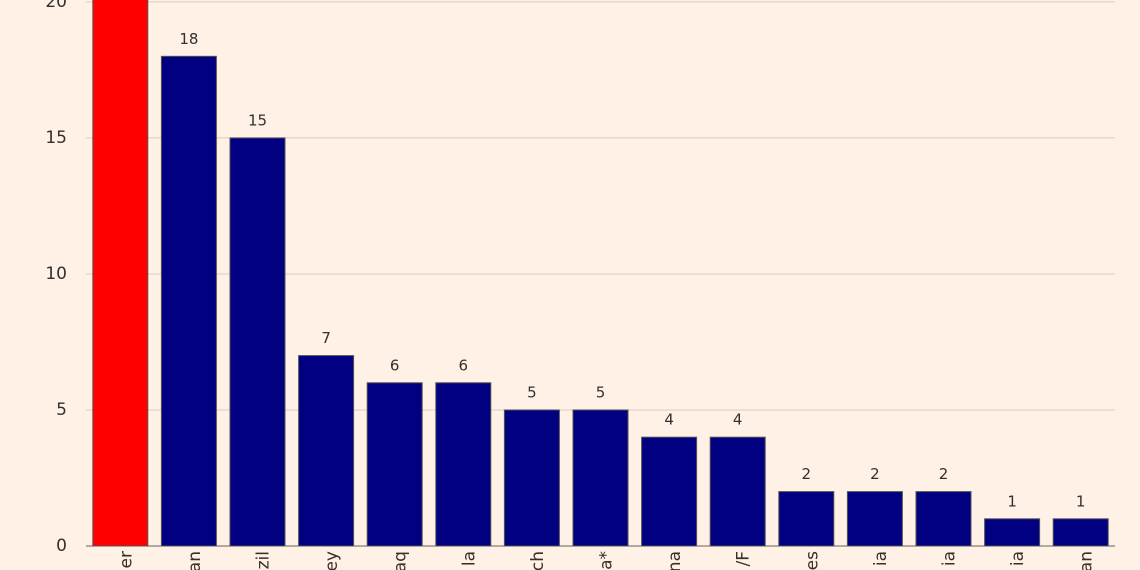  What do you see at coordinates (56, 138) in the screenshot?
I see `y-tick-label: 15` at bounding box center [56, 138].